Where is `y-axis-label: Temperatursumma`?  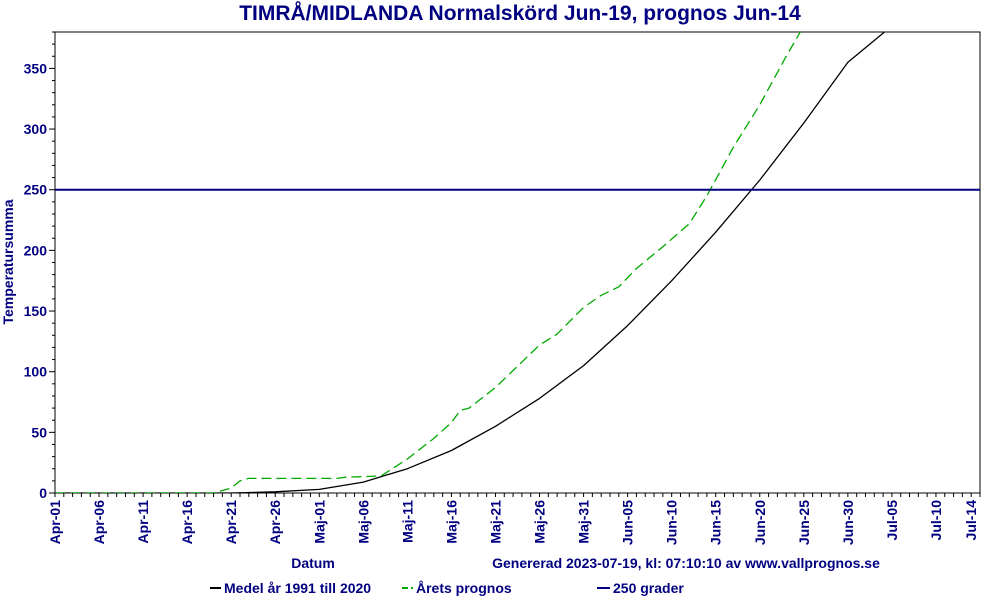
y-axis-label: Temperatursumma is located at coordinates (8, 261).